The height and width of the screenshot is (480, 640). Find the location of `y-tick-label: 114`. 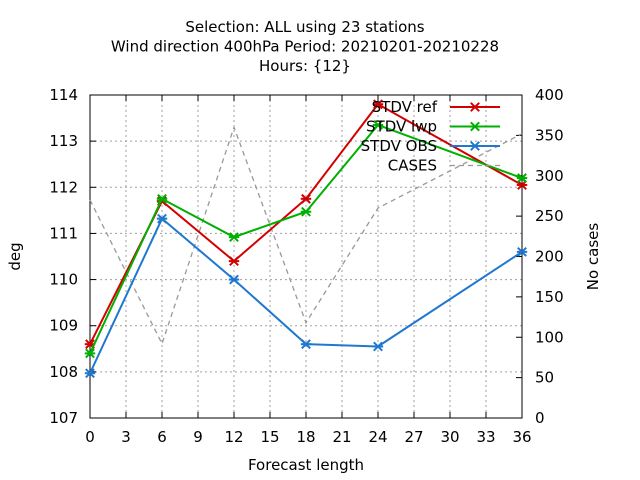

y-tick-label: 114 is located at coordinates (63, 95).